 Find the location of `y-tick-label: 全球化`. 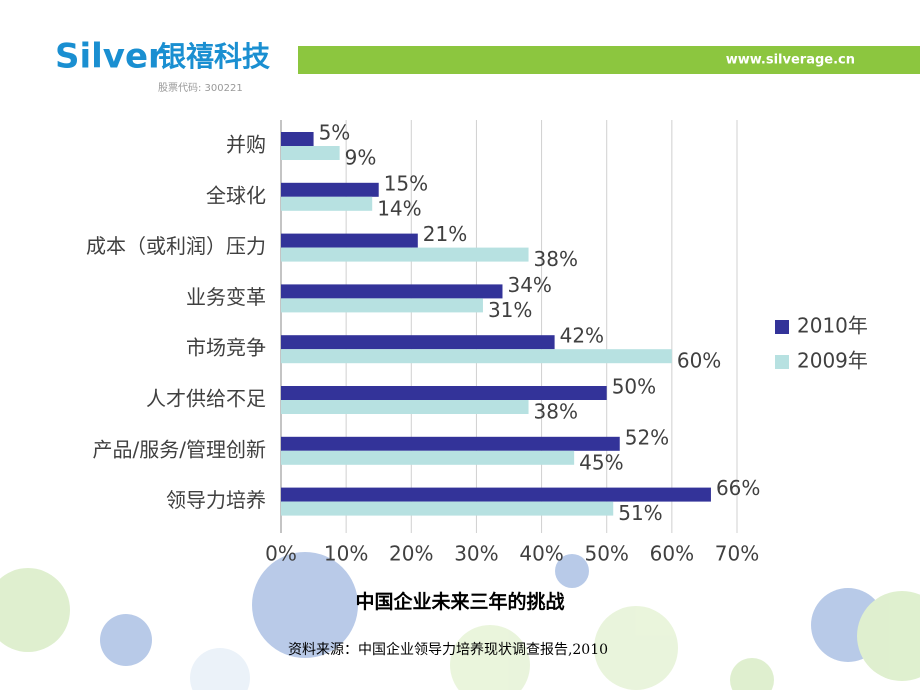

y-tick-label: 全球化 is located at coordinates (236, 195).